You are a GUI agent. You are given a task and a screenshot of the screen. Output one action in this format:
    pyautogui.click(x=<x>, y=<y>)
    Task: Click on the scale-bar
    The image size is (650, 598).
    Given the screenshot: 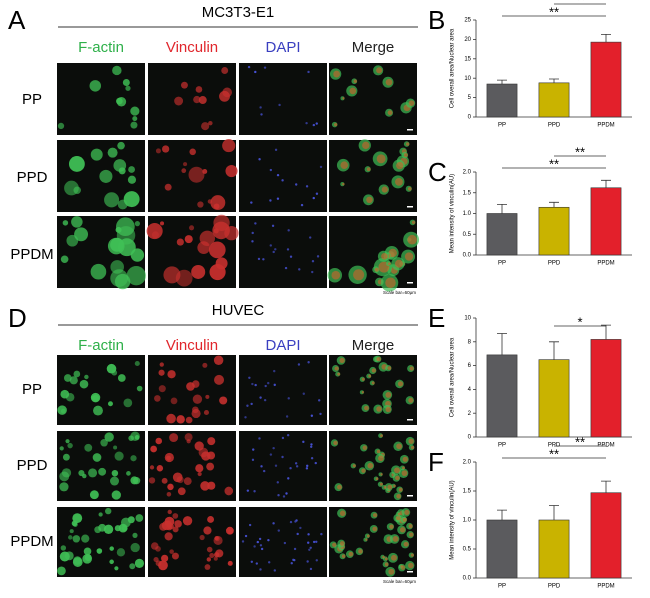 What is the action you would take?
    pyautogui.click(x=410, y=283)
    